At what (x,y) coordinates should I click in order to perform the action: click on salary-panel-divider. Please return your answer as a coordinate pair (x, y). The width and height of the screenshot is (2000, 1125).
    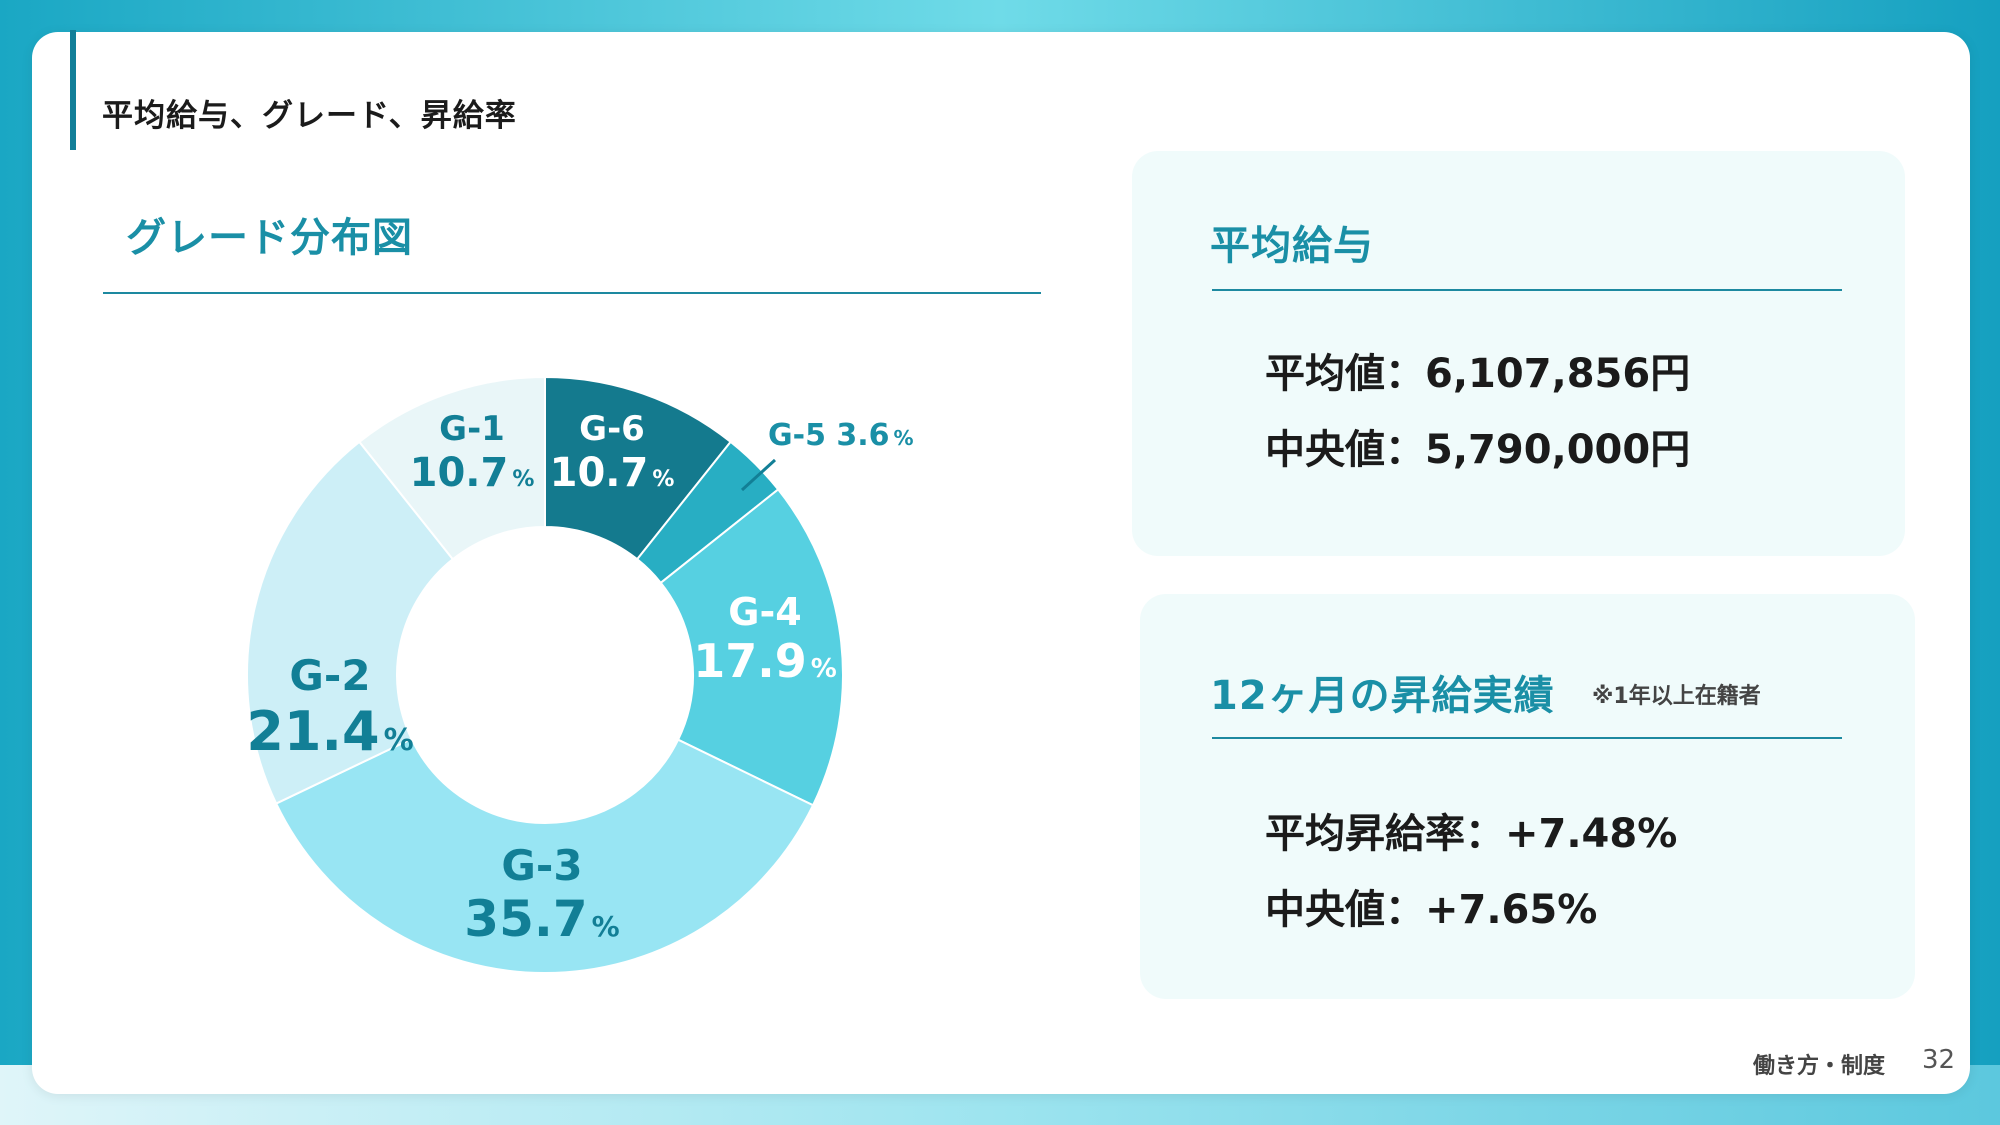
    Looking at the image, I should click on (1527, 290).